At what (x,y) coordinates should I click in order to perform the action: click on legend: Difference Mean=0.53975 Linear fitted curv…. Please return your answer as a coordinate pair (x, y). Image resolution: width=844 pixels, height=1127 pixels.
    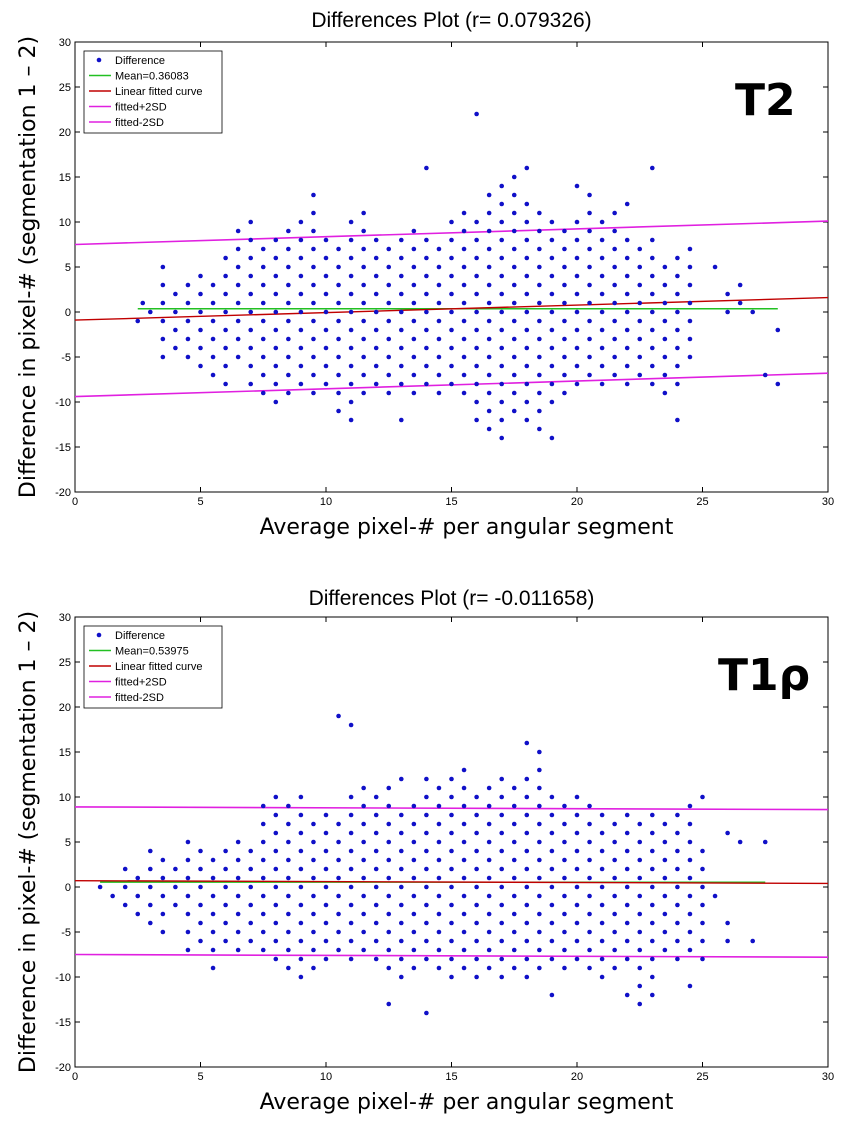
    Looking at the image, I should click on (153, 667).